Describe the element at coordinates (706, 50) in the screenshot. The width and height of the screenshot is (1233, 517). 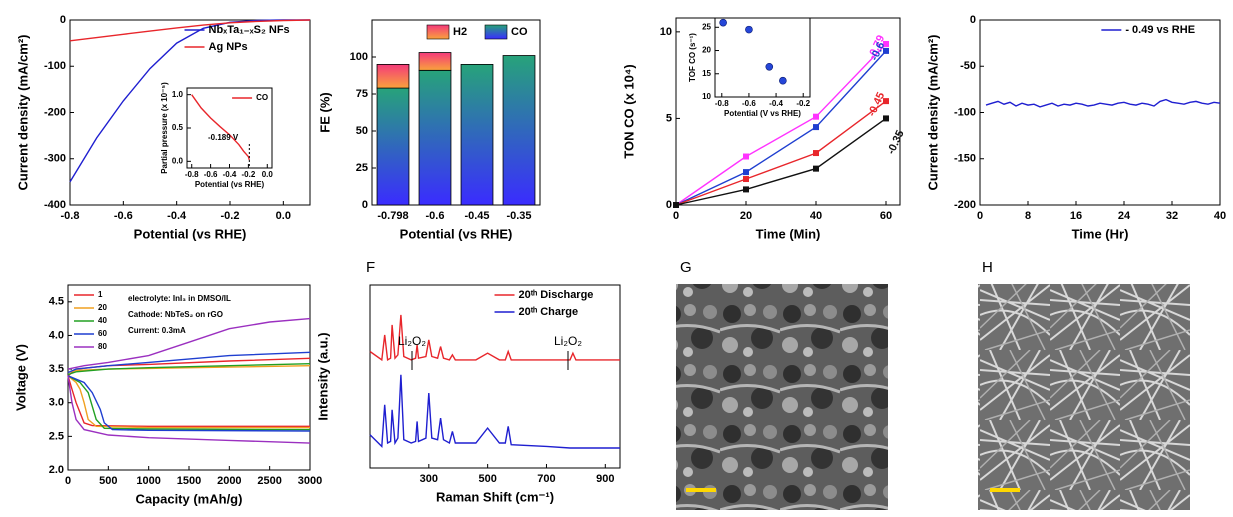
I see `y-tick-label: 20` at that location.